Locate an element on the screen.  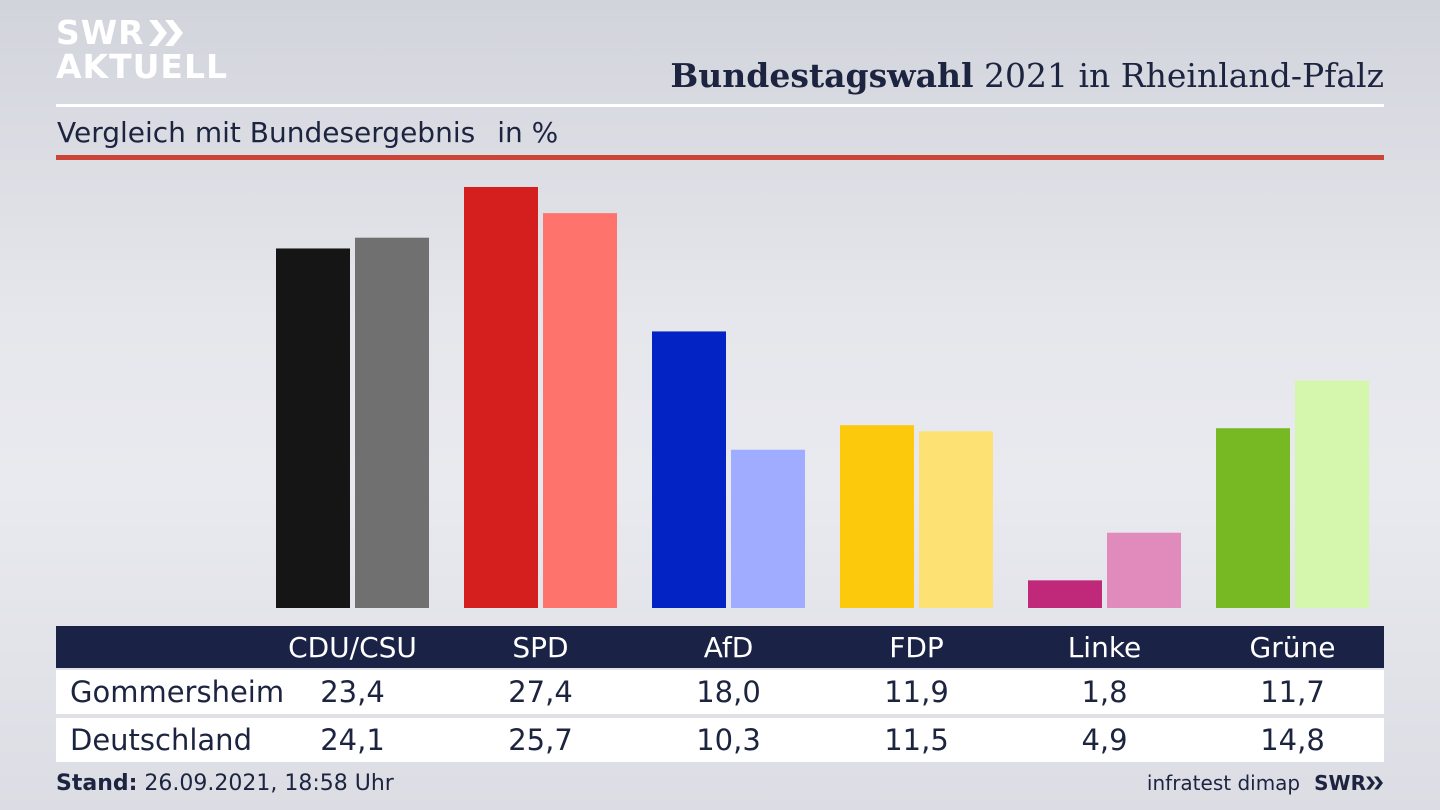
accent-rule is located at coordinates (720, 157).